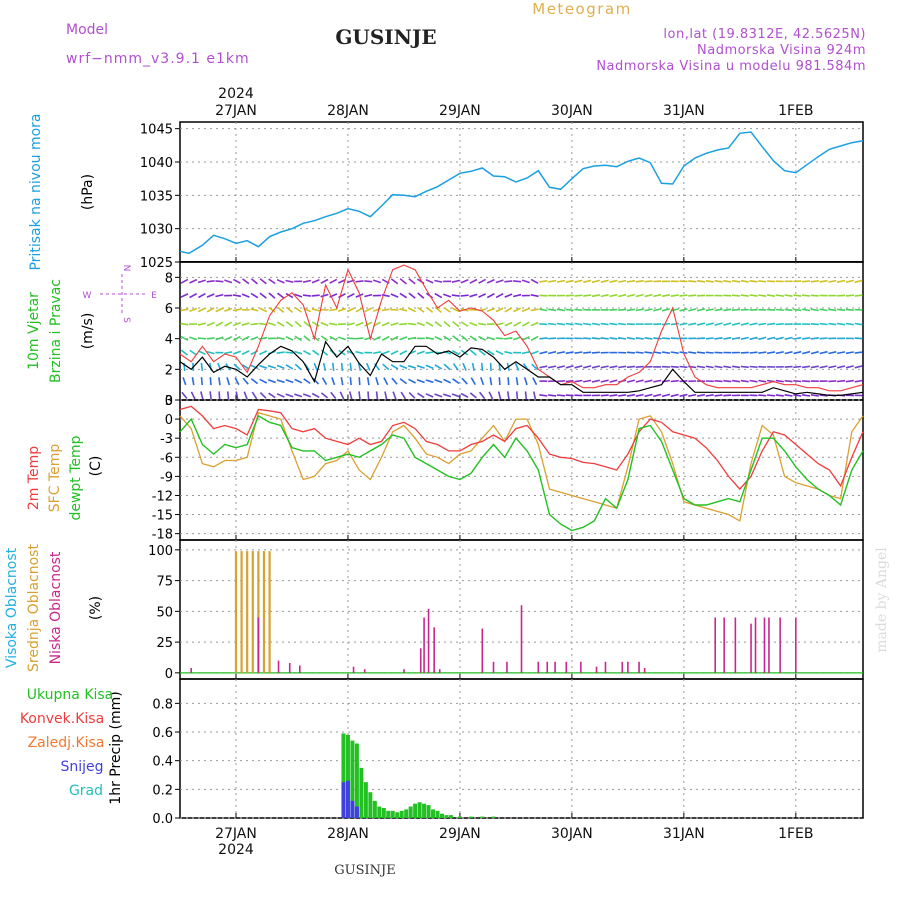 The image size is (900, 900). I want to click on pressure-unit: (hPa), so click(88, 192).